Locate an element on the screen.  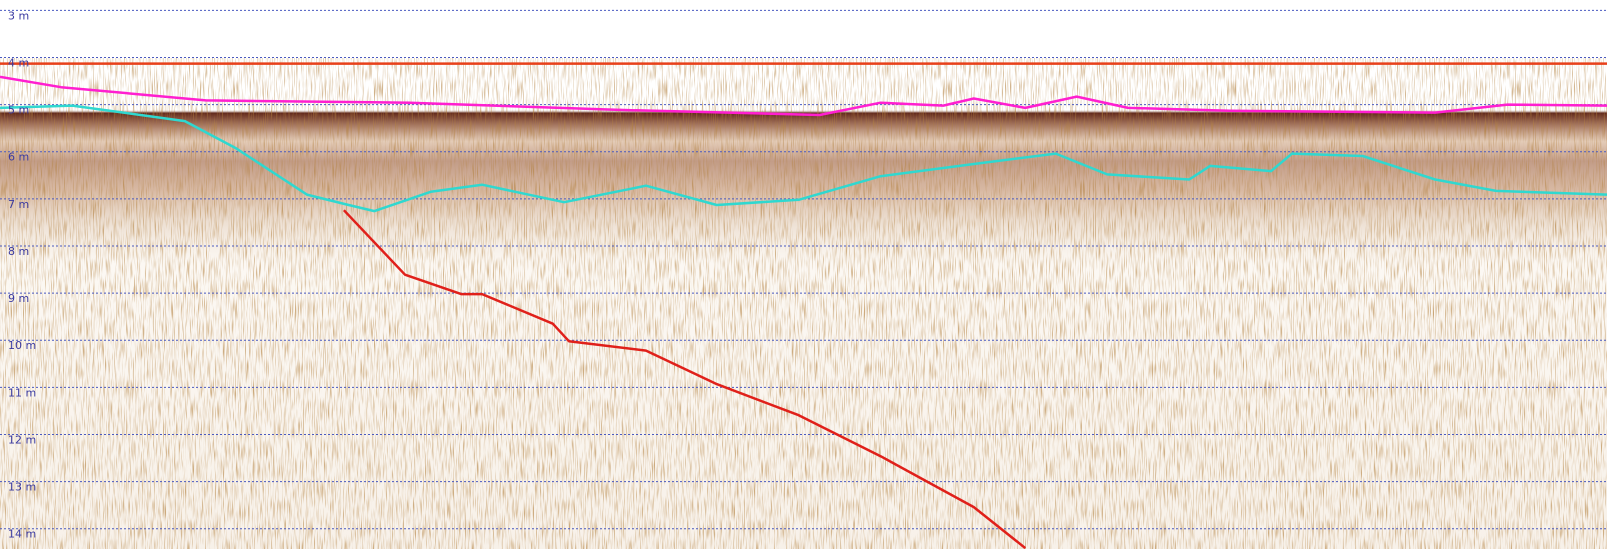
y-tick-label: 3 m is located at coordinates (18, 15).